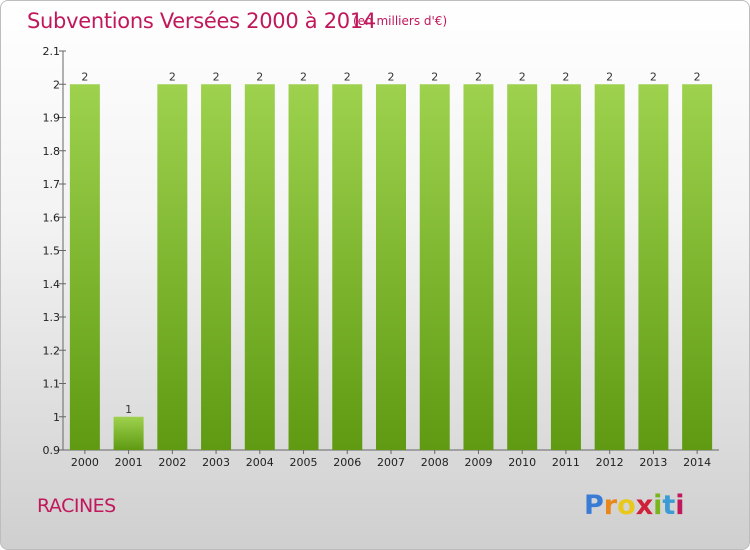  Describe the element at coordinates (697, 76) in the screenshot. I see `value-label-2014: 2` at that location.